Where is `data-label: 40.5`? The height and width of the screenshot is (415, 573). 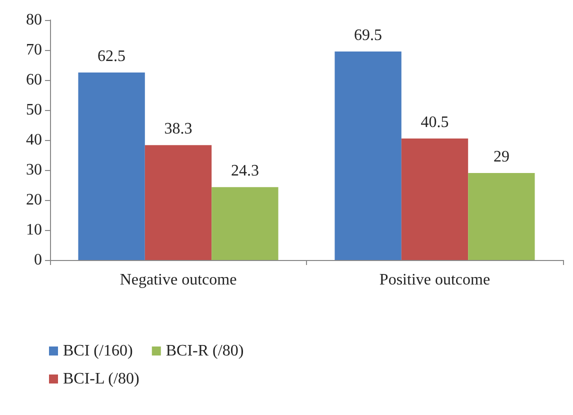 data-label: 40.5 is located at coordinates (434, 122).